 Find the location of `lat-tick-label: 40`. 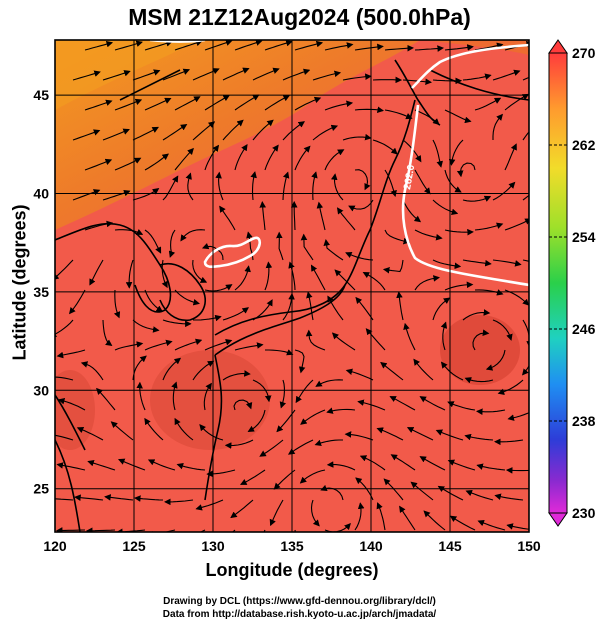

lat-tick-label: 40 is located at coordinates (41, 194).